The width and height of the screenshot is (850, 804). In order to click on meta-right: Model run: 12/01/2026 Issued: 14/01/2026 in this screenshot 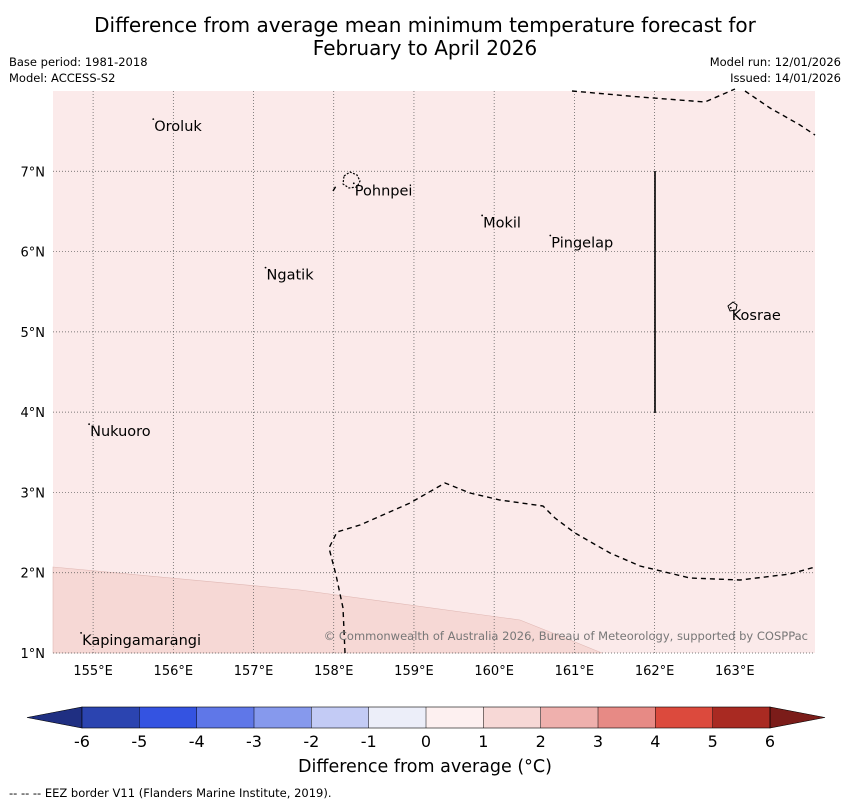, I will do `click(775, 70)`.